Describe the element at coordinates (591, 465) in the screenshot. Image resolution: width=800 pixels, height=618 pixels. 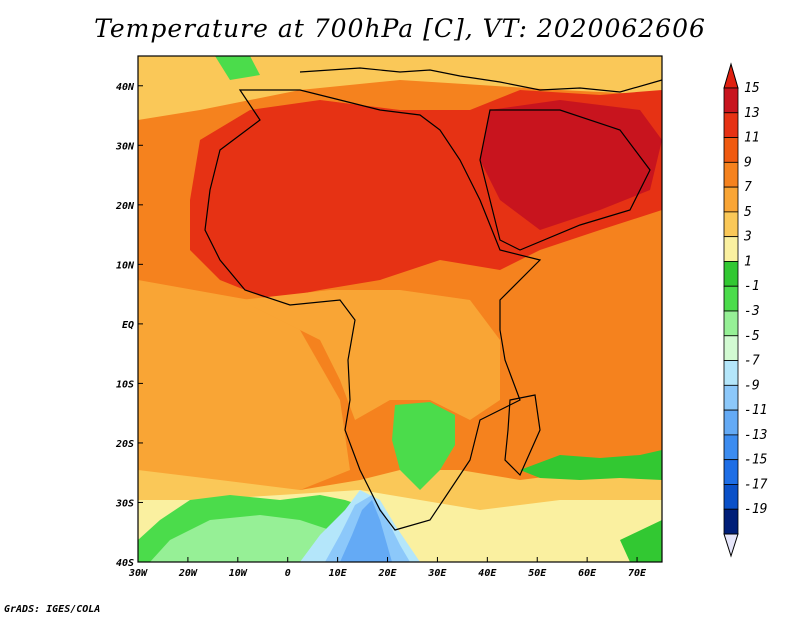
I see `field-green-se` at that location.